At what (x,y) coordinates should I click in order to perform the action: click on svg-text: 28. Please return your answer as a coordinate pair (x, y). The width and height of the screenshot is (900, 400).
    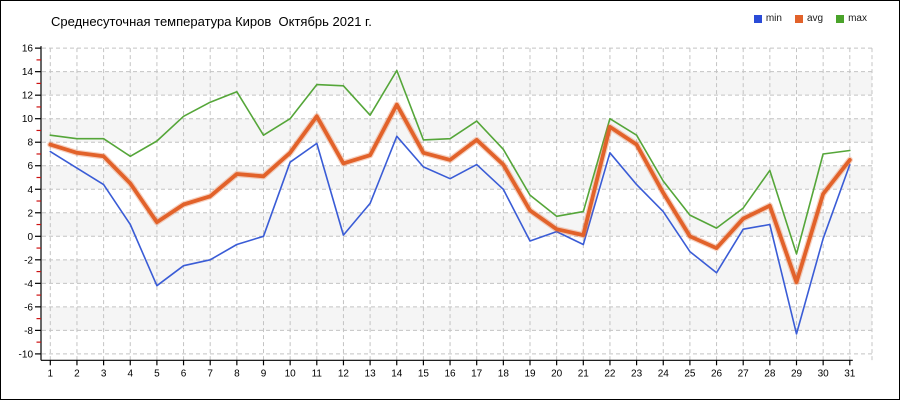
    Looking at the image, I should click on (770, 373).